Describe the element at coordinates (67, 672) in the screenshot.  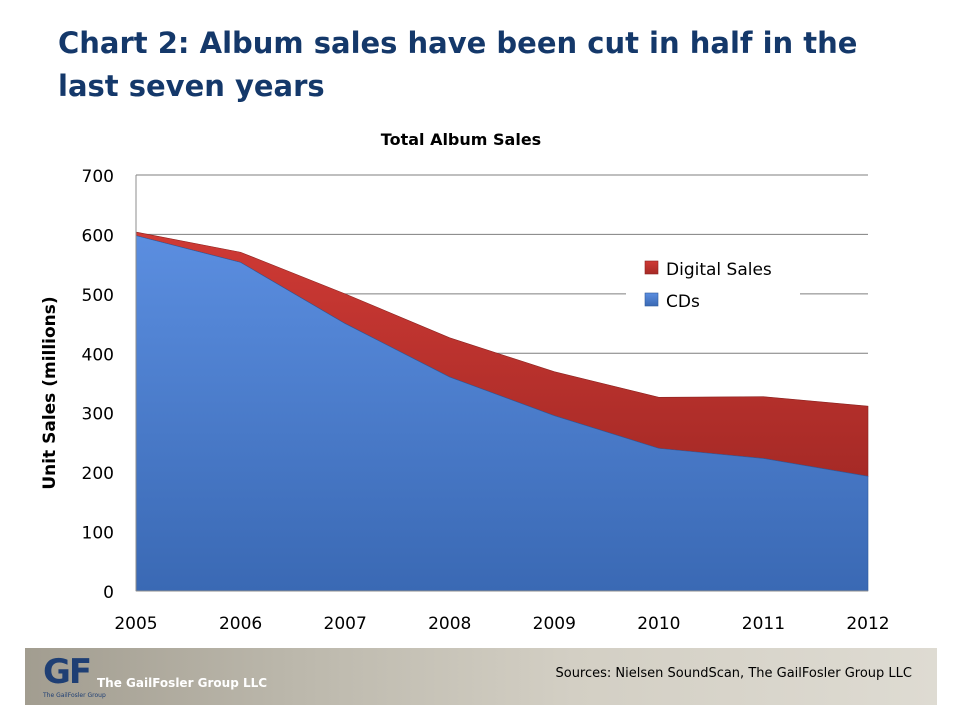
I see `company-logo: GF` at that location.